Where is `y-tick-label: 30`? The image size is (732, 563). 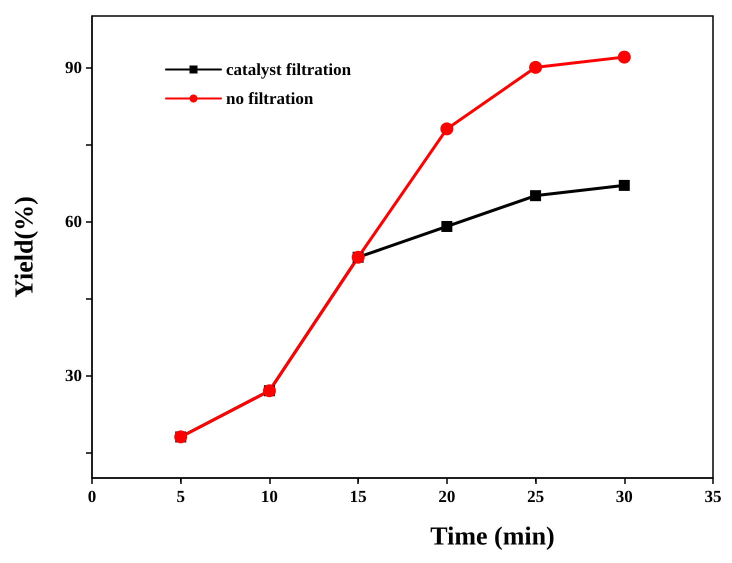
y-tick-label: 30 is located at coordinates (73, 375).